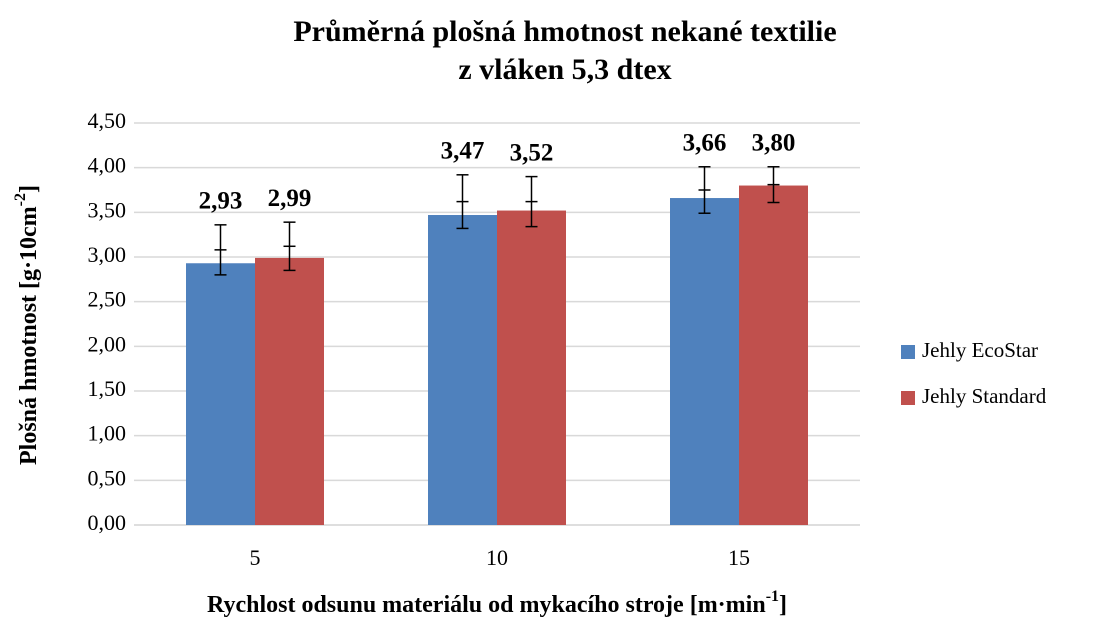 Image resolution: width=1100 pixels, height=623 pixels. What do you see at coordinates (783, 605) in the screenshot?
I see `x-axis-title-end: ]` at bounding box center [783, 605].